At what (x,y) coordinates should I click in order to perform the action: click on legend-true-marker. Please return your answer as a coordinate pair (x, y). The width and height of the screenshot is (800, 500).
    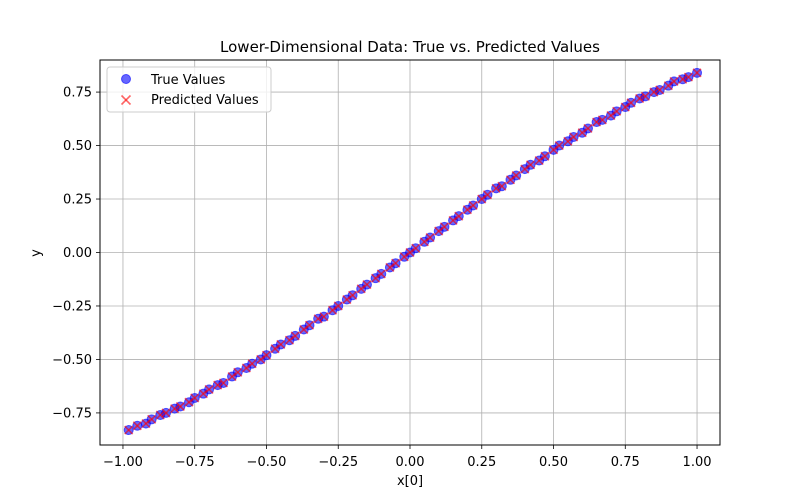
    Looking at the image, I should click on (126, 79).